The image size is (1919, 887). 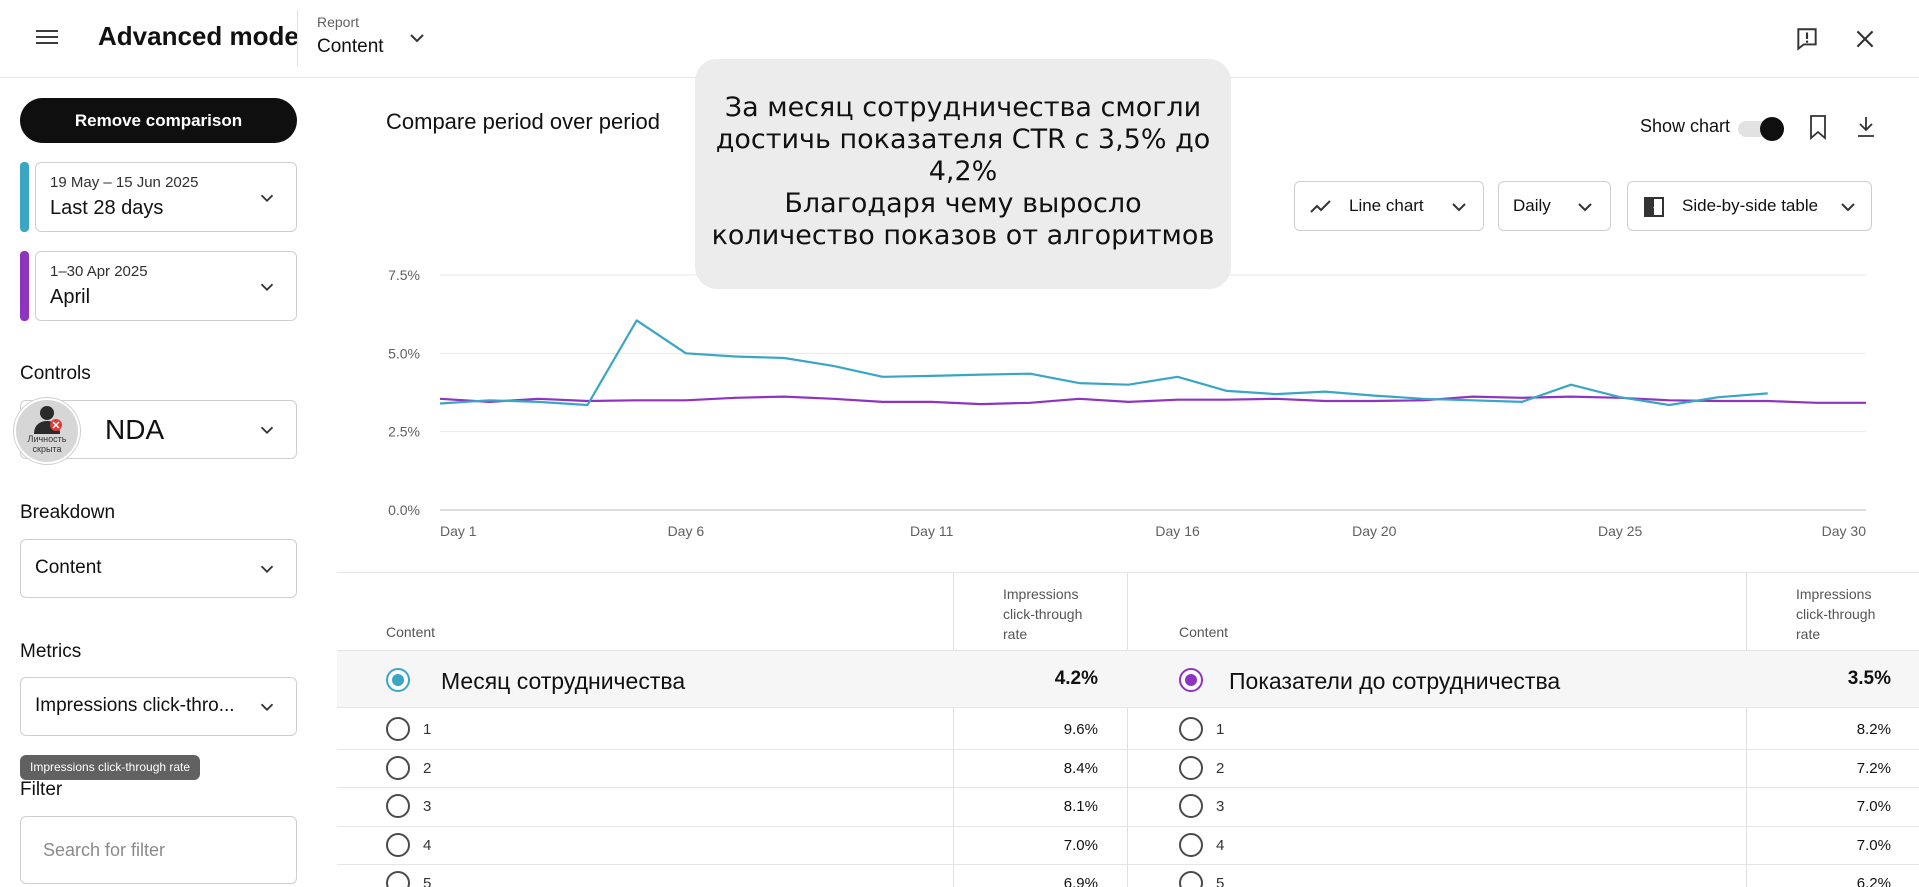 I want to click on granularity-label: Daily, so click(x=1532, y=205).